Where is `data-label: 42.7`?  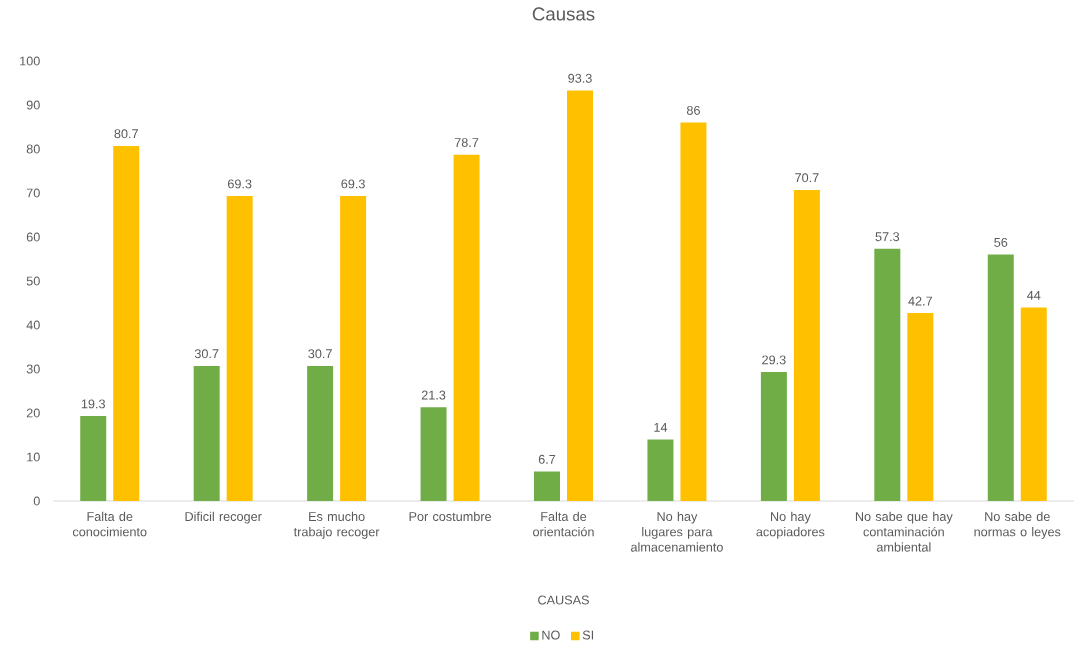 data-label: 42.7 is located at coordinates (920, 301).